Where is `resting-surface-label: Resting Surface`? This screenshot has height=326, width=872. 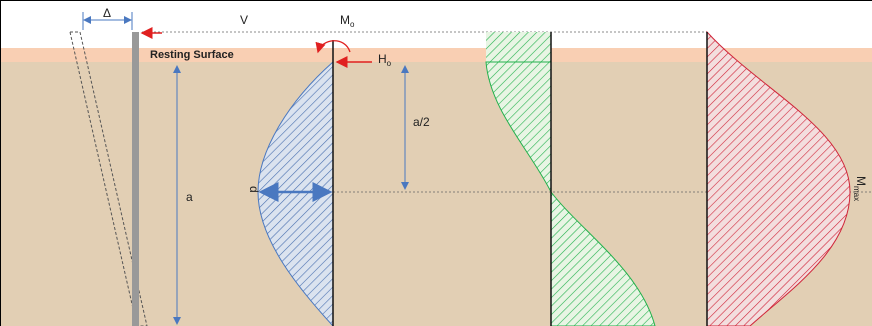 resting-surface-label: Resting Surface is located at coordinates (192, 55).